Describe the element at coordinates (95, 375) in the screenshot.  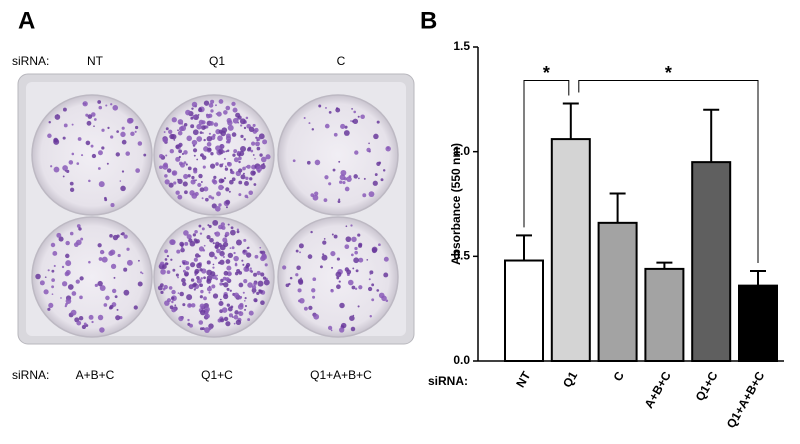
I see `well-label: A+B+C` at that location.